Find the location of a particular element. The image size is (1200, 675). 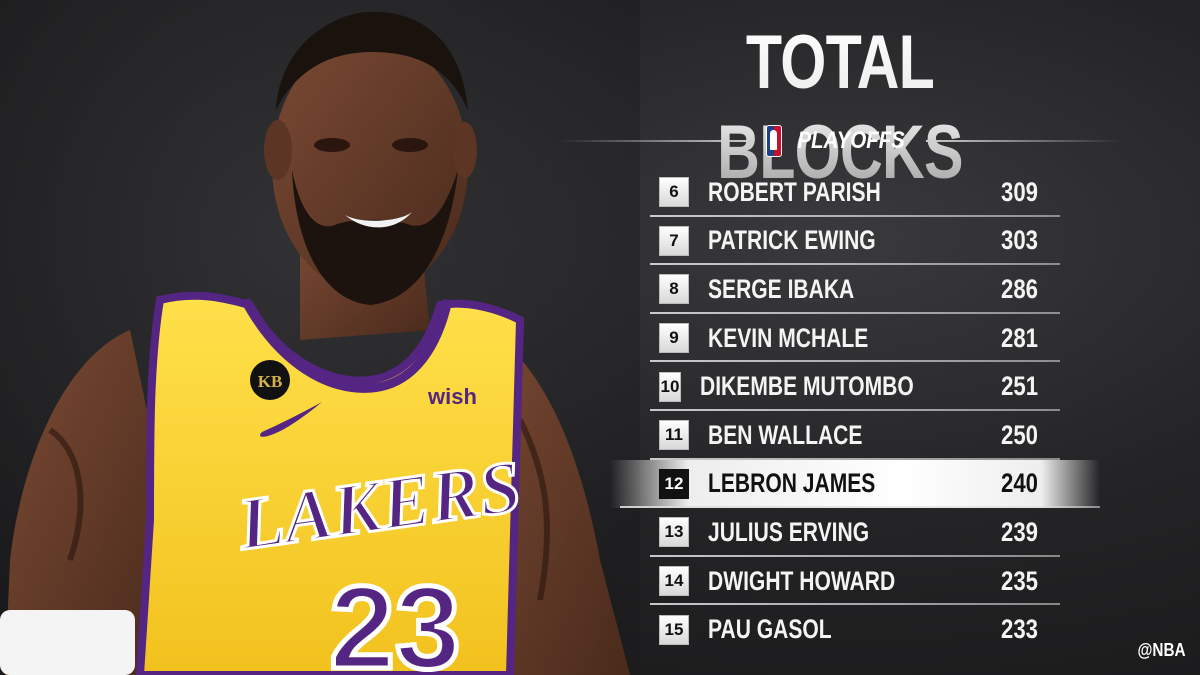

blocks-total: 250 is located at coordinates (1019, 434).